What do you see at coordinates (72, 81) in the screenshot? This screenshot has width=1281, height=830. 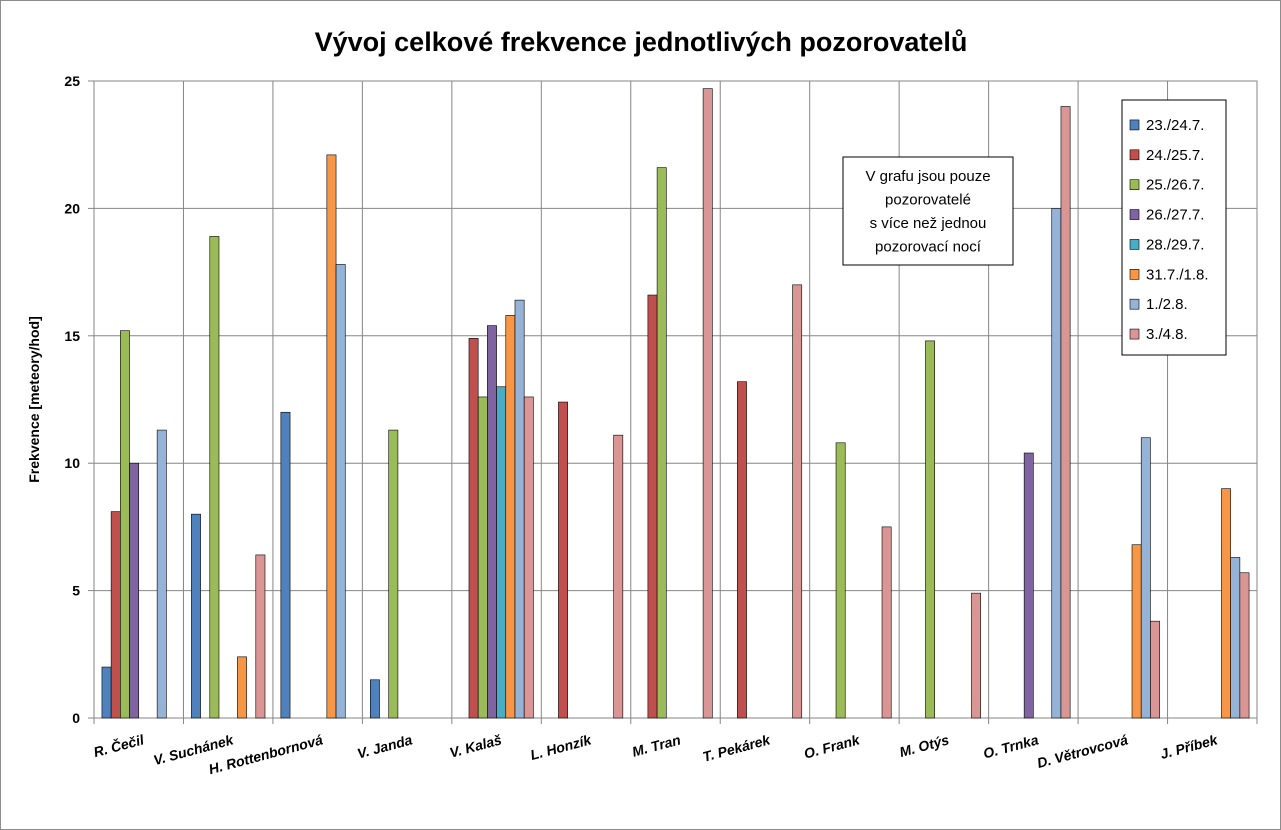 I see `y-tick-label: 25` at bounding box center [72, 81].